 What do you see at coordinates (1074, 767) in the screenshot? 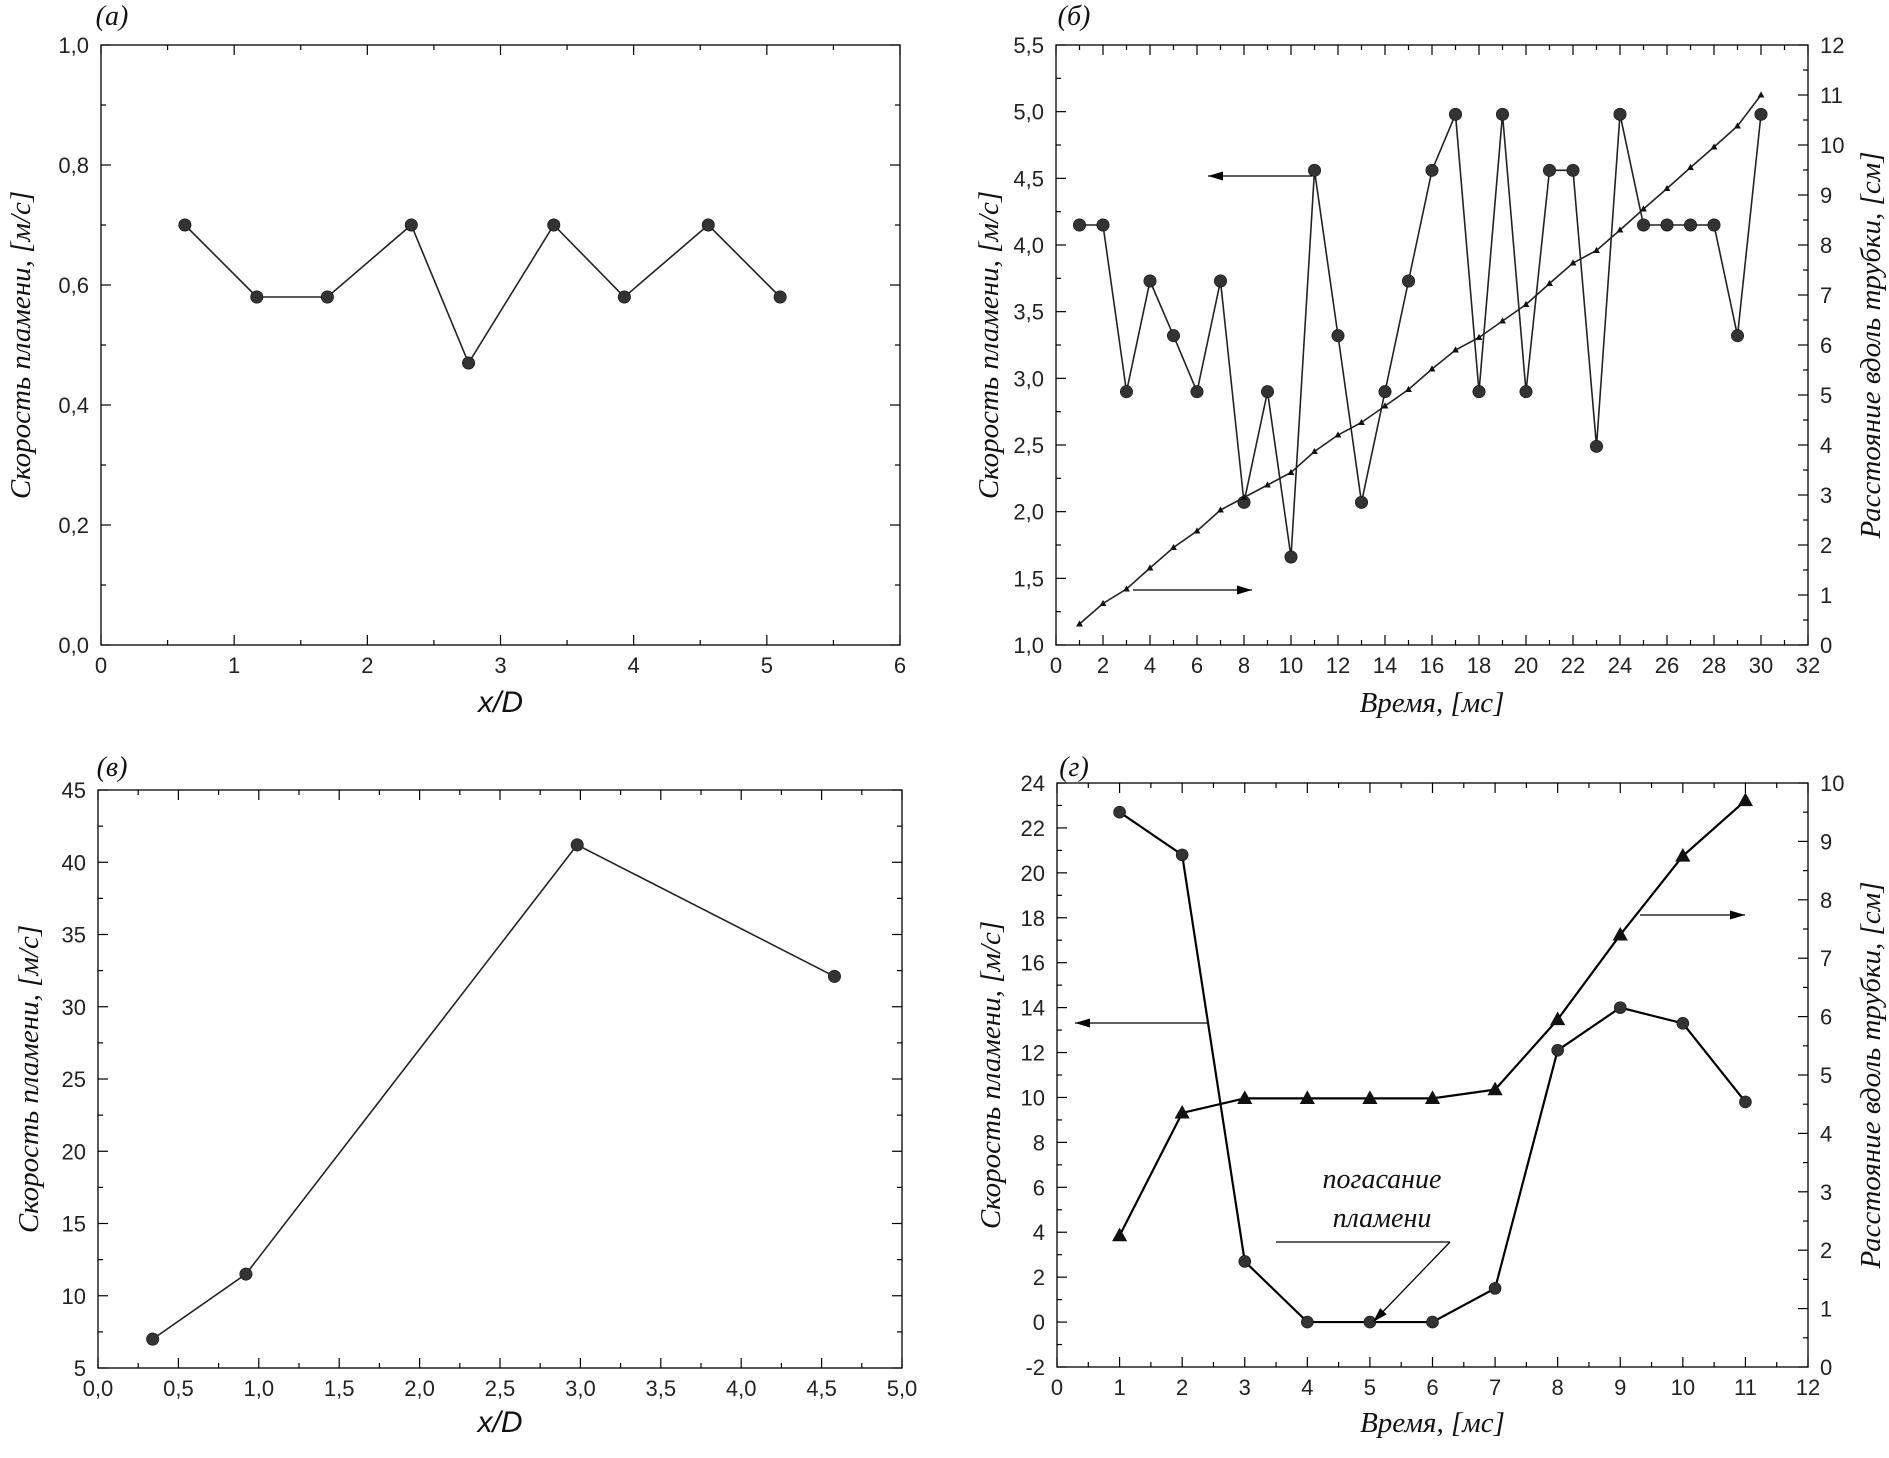
I see `panel-label: (г)` at bounding box center [1074, 767].